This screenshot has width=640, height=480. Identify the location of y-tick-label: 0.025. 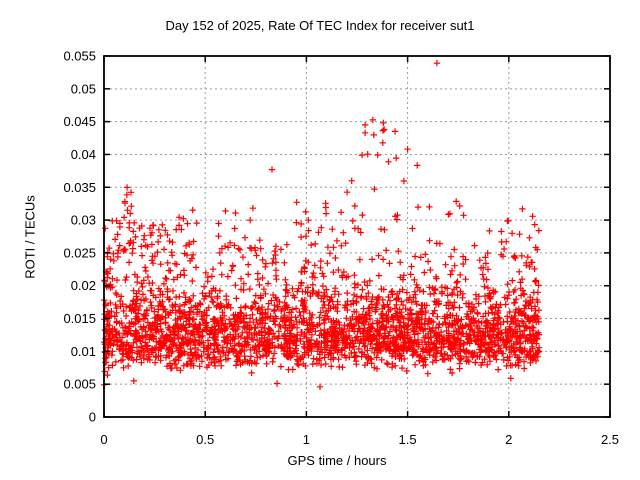
(79, 252).